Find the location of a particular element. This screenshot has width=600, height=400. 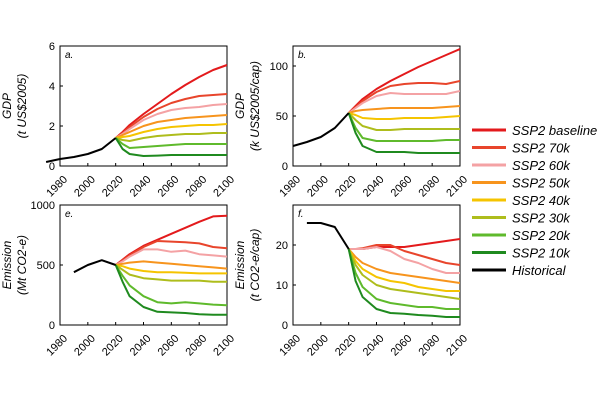

panel-letter: f. is located at coordinates (301, 214).